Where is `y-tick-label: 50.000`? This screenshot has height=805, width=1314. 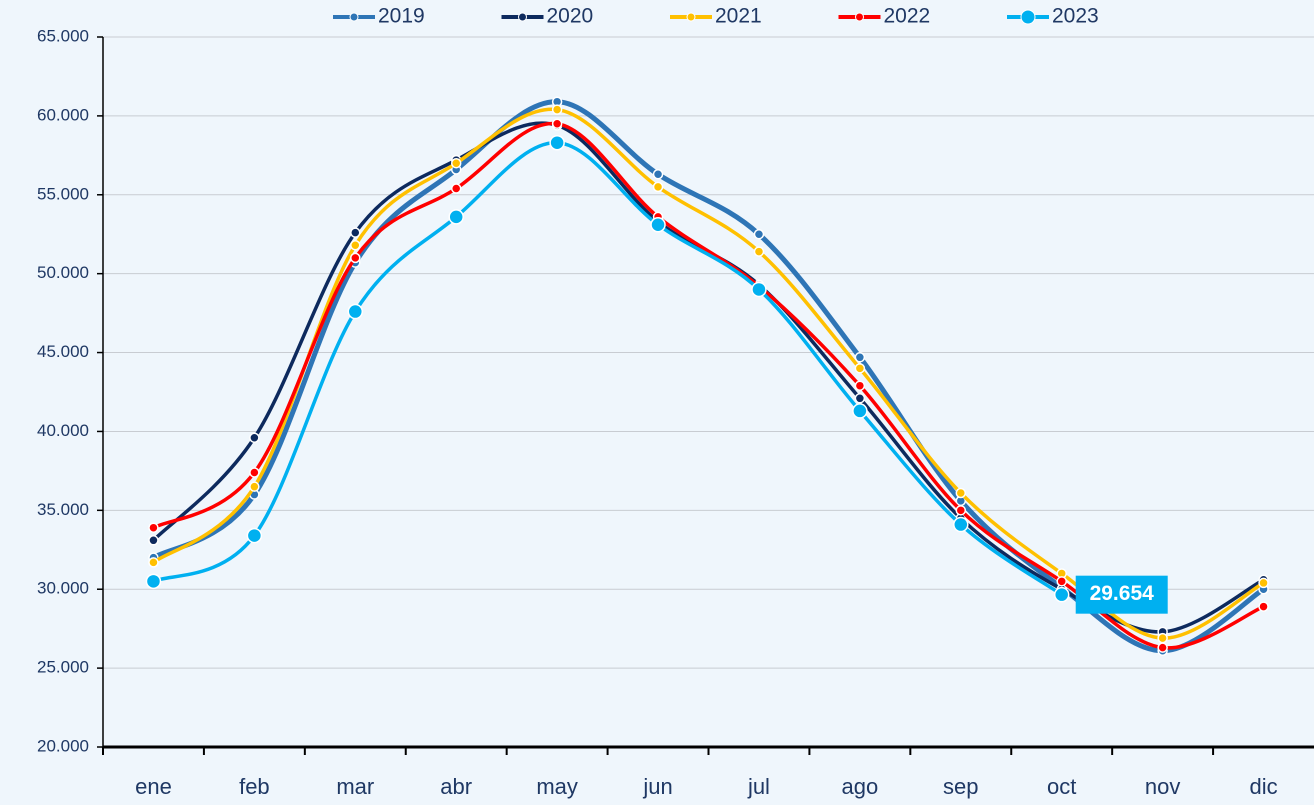 y-tick-label: 50.000 is located at coordinates (63, 272).